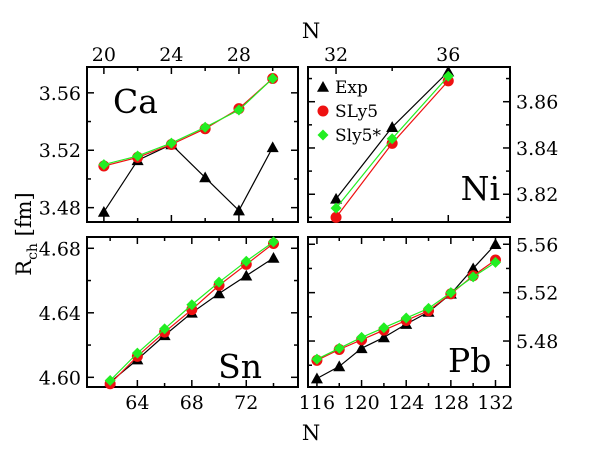  What do you see at coordinates (171, 55) in the screenshot?
I see `x-tick-label: 24` at bounding box center [171, 55].